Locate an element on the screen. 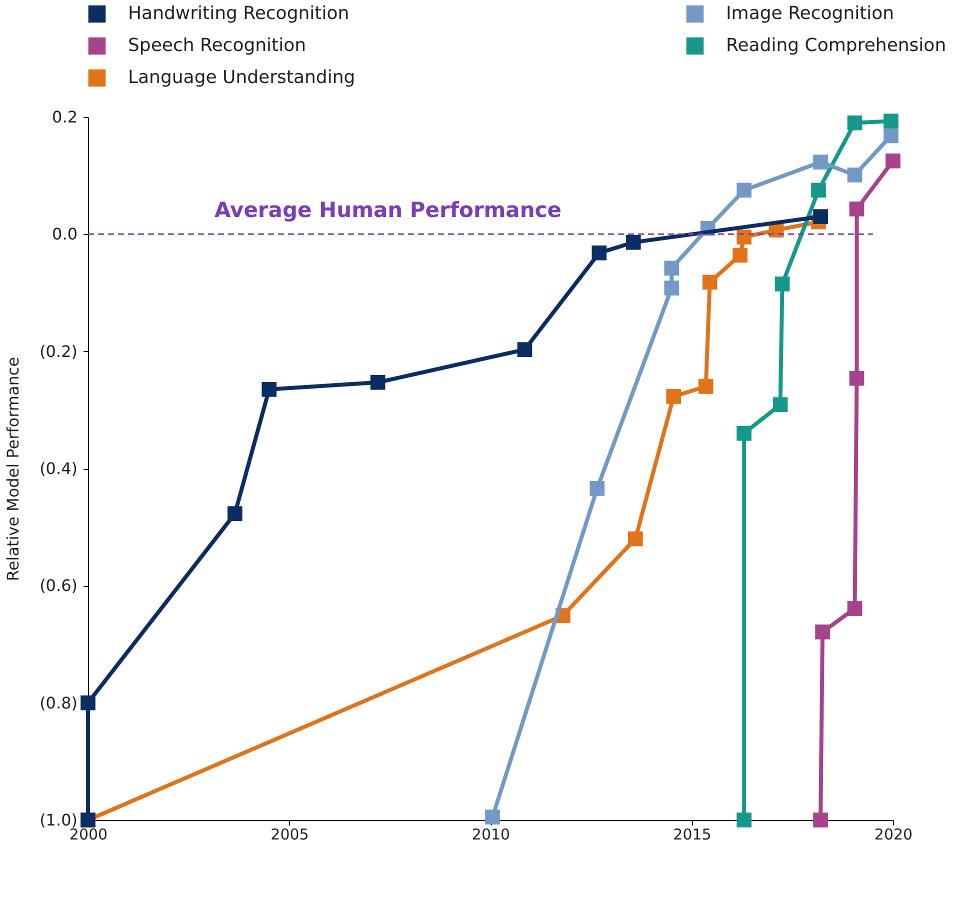  x-tick-label: 2020 is located at coordinates (893, 835).